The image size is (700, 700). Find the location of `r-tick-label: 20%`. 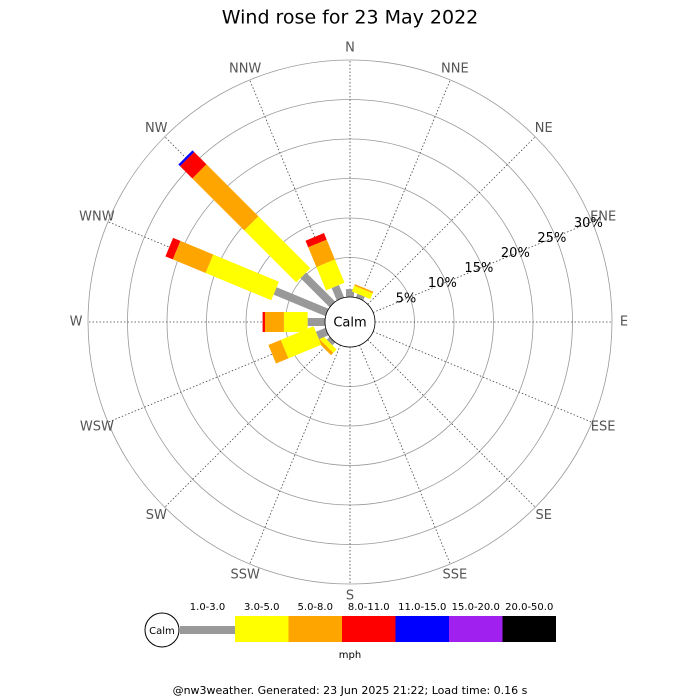

r-tick-label: 20% is located at coordinates (515, 253).